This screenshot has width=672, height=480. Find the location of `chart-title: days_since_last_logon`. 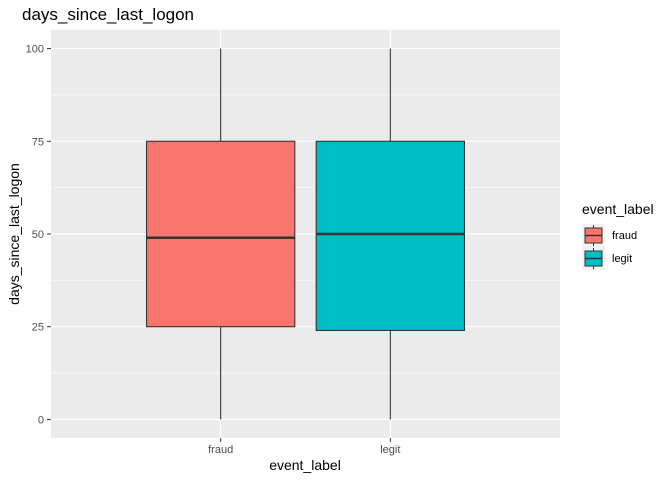

chart-title: days_since_last_logon is located at coordinates (108, 14).